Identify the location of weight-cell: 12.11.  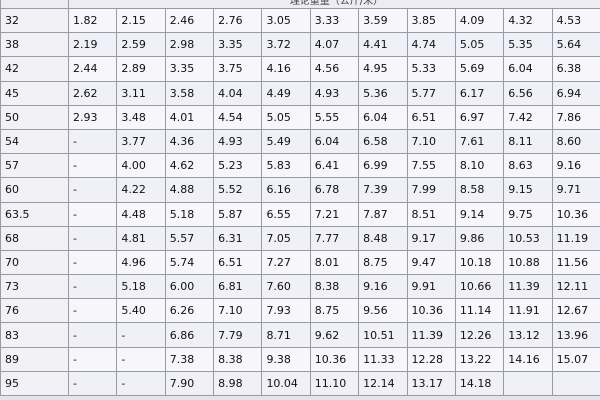
(575, 287).